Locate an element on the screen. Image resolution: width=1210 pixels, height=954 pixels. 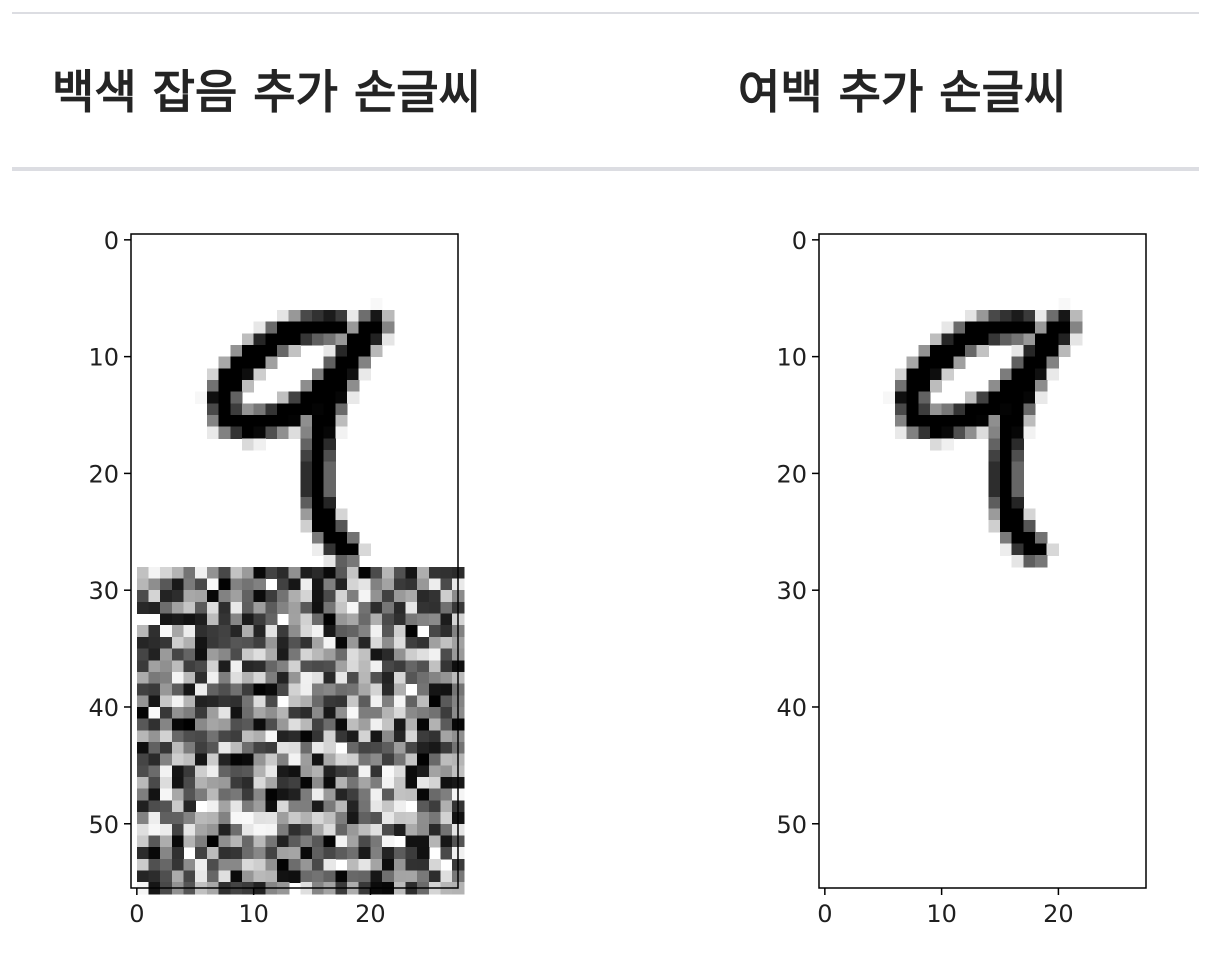
header-divider is located at coordinates (605, 169).